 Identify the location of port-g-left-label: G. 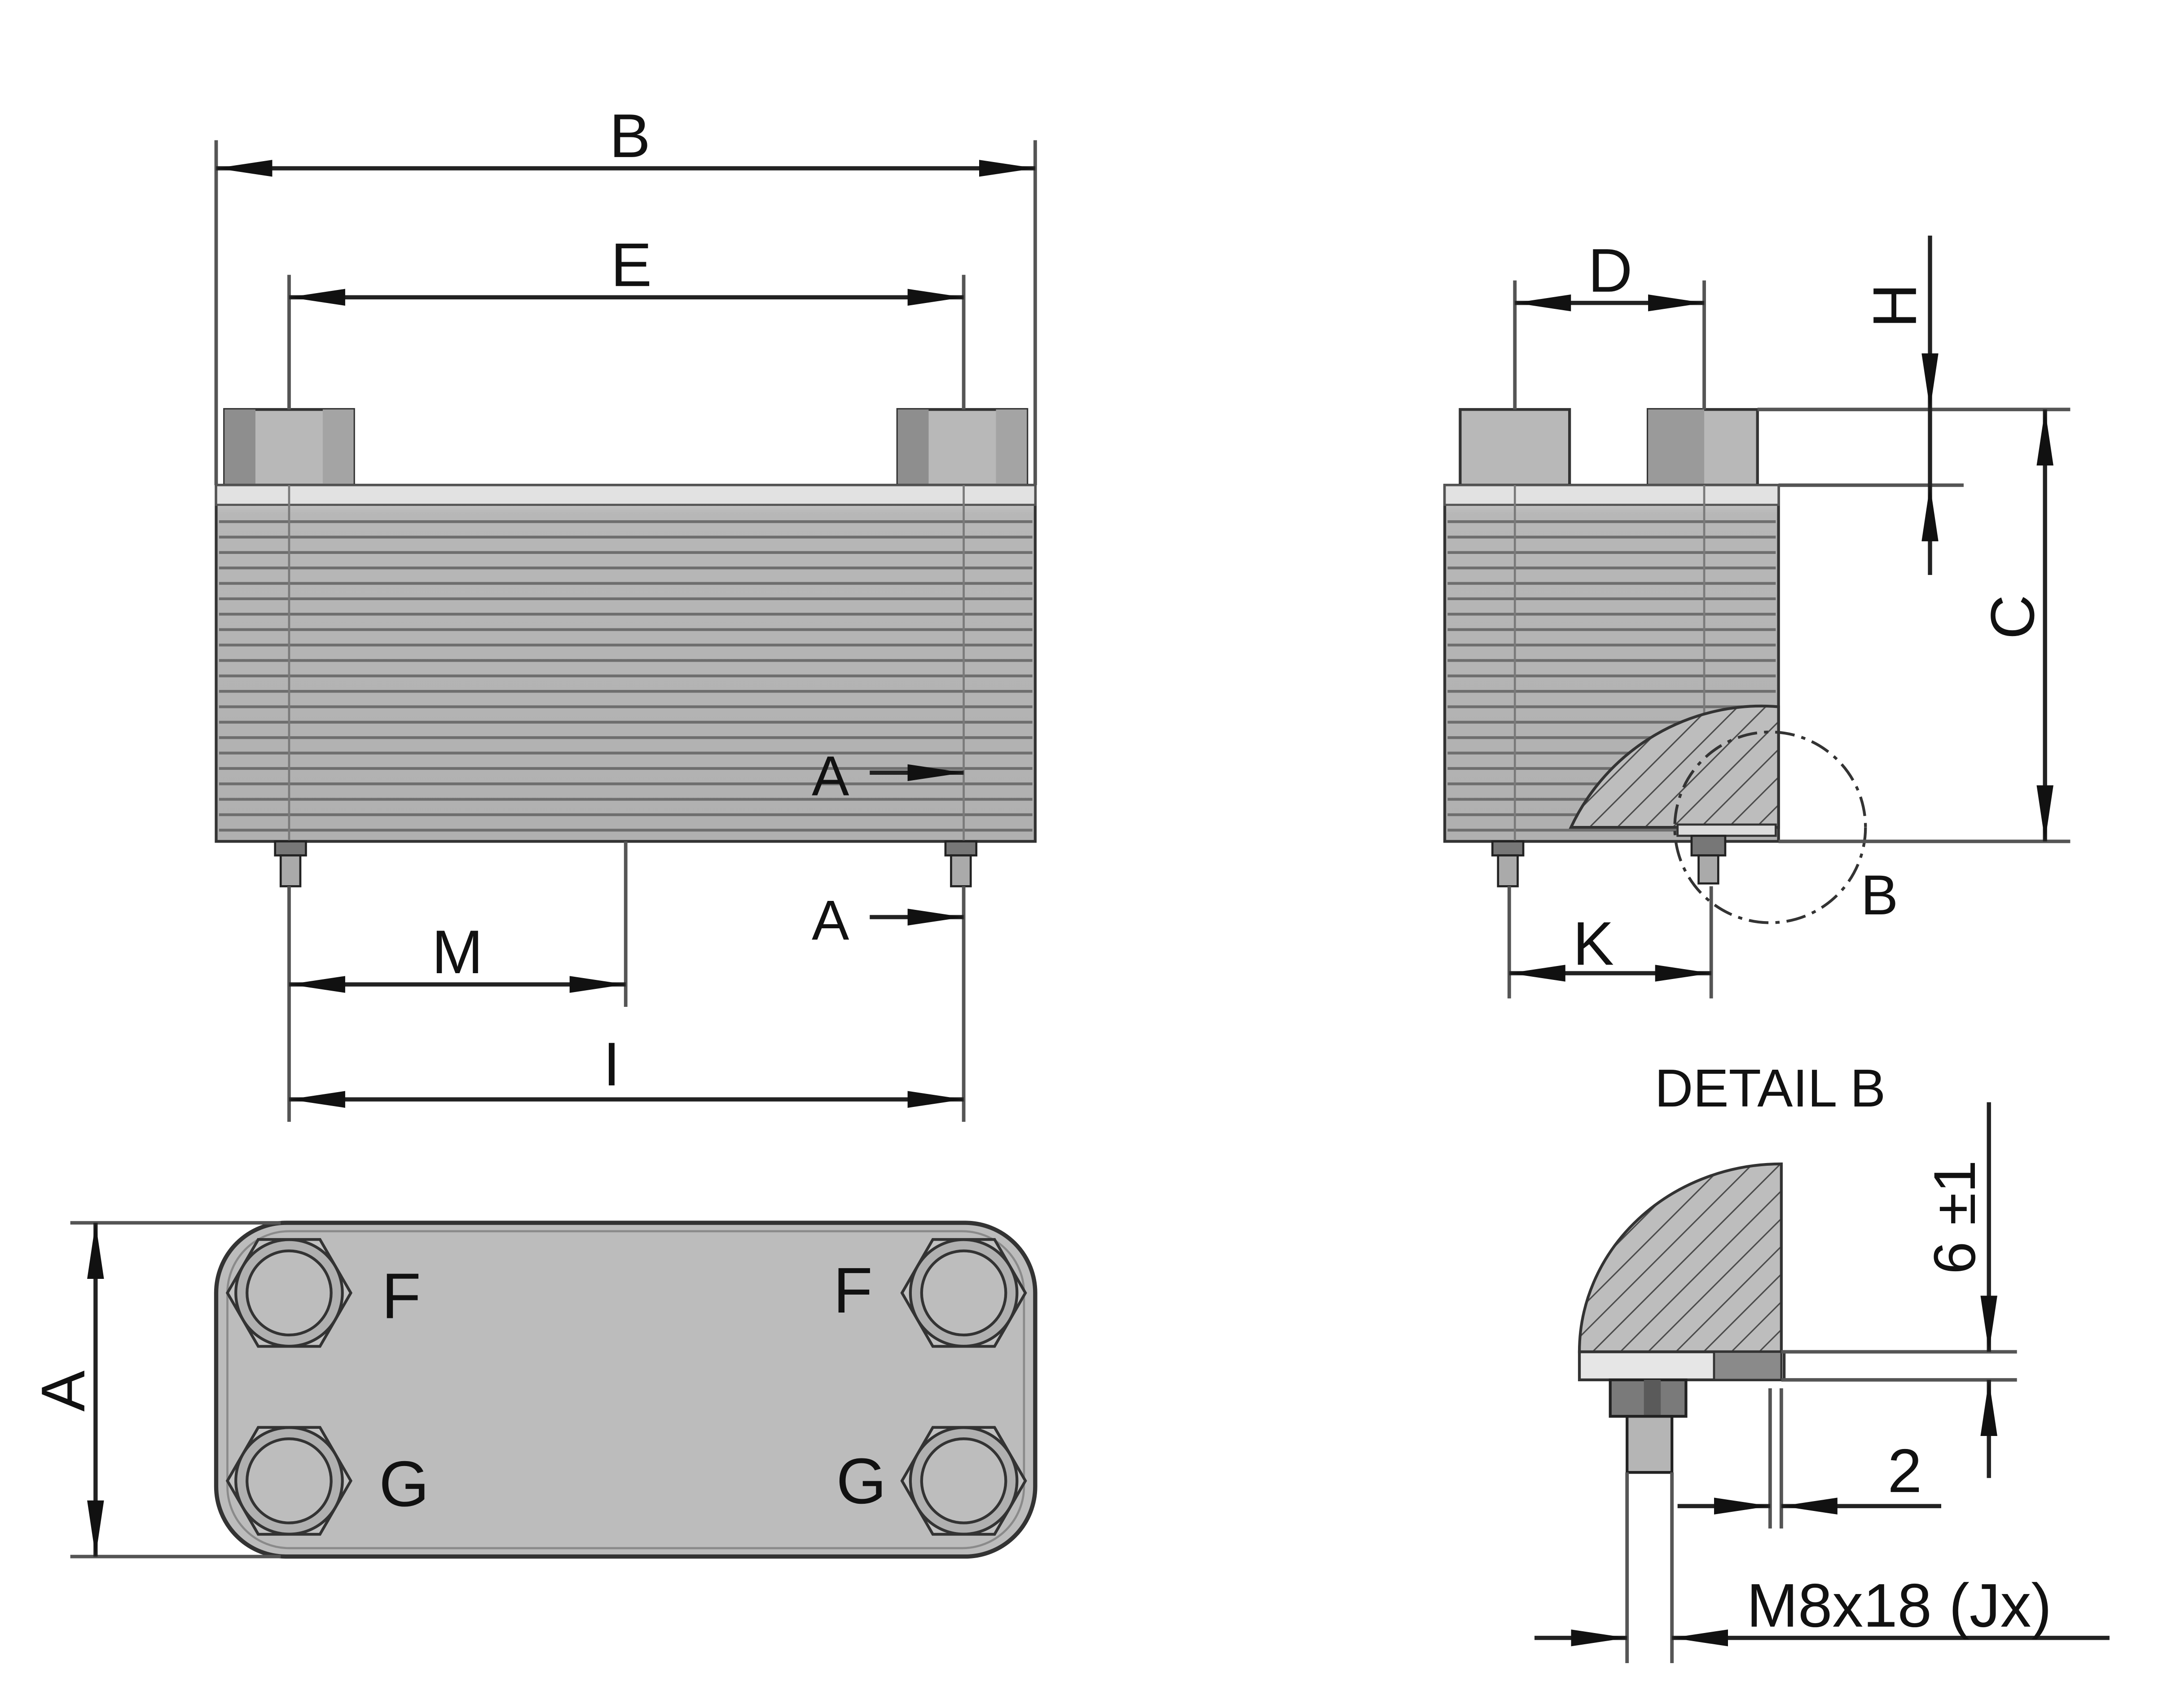
(404, 1484).